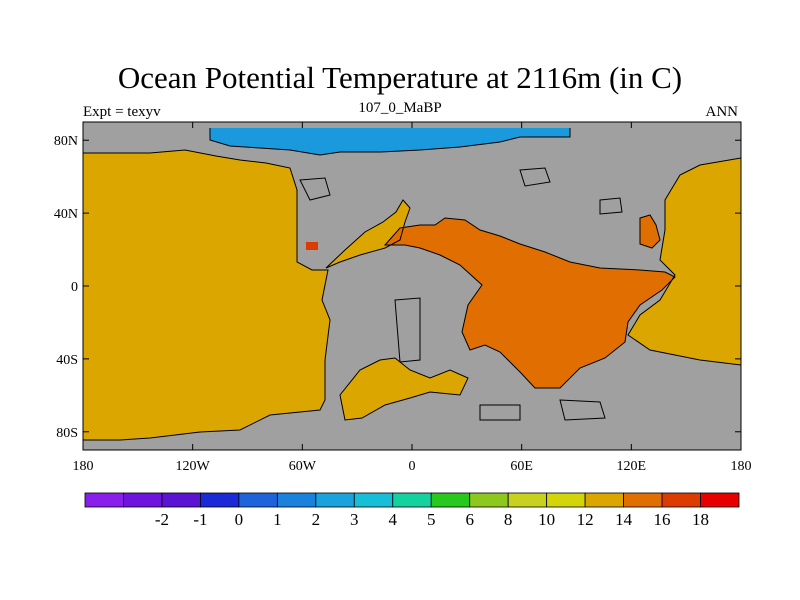 The width and height of the screenshot is (800, 600). Describe the element at coordinates (354, 519) in the screenshot. I see `colorbar-label: 3` at that location.